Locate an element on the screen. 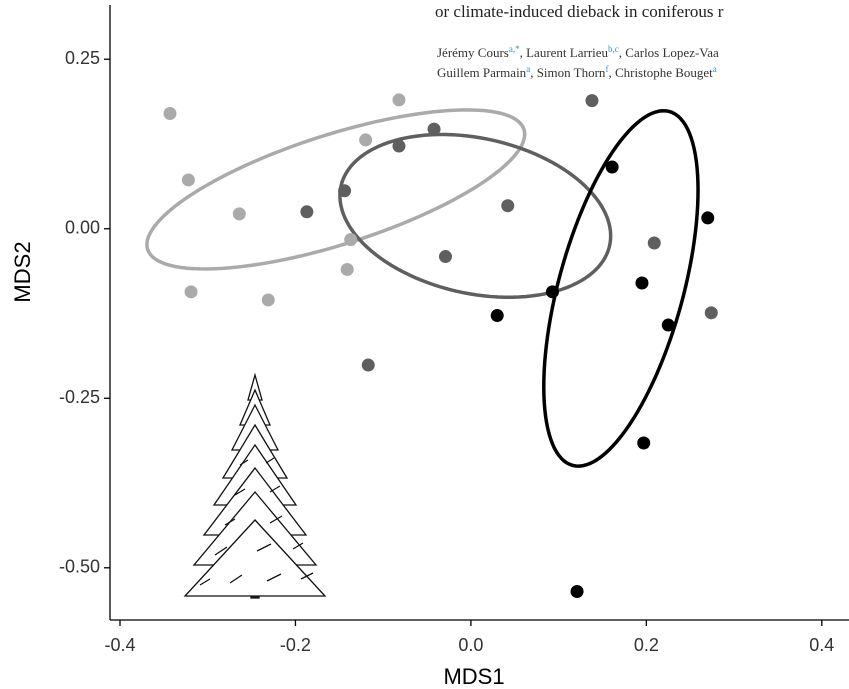 Image resolution: width=849 pixels, height=689 pixels. y-tick-label: 0.25 is located at coordinates (82, 58).